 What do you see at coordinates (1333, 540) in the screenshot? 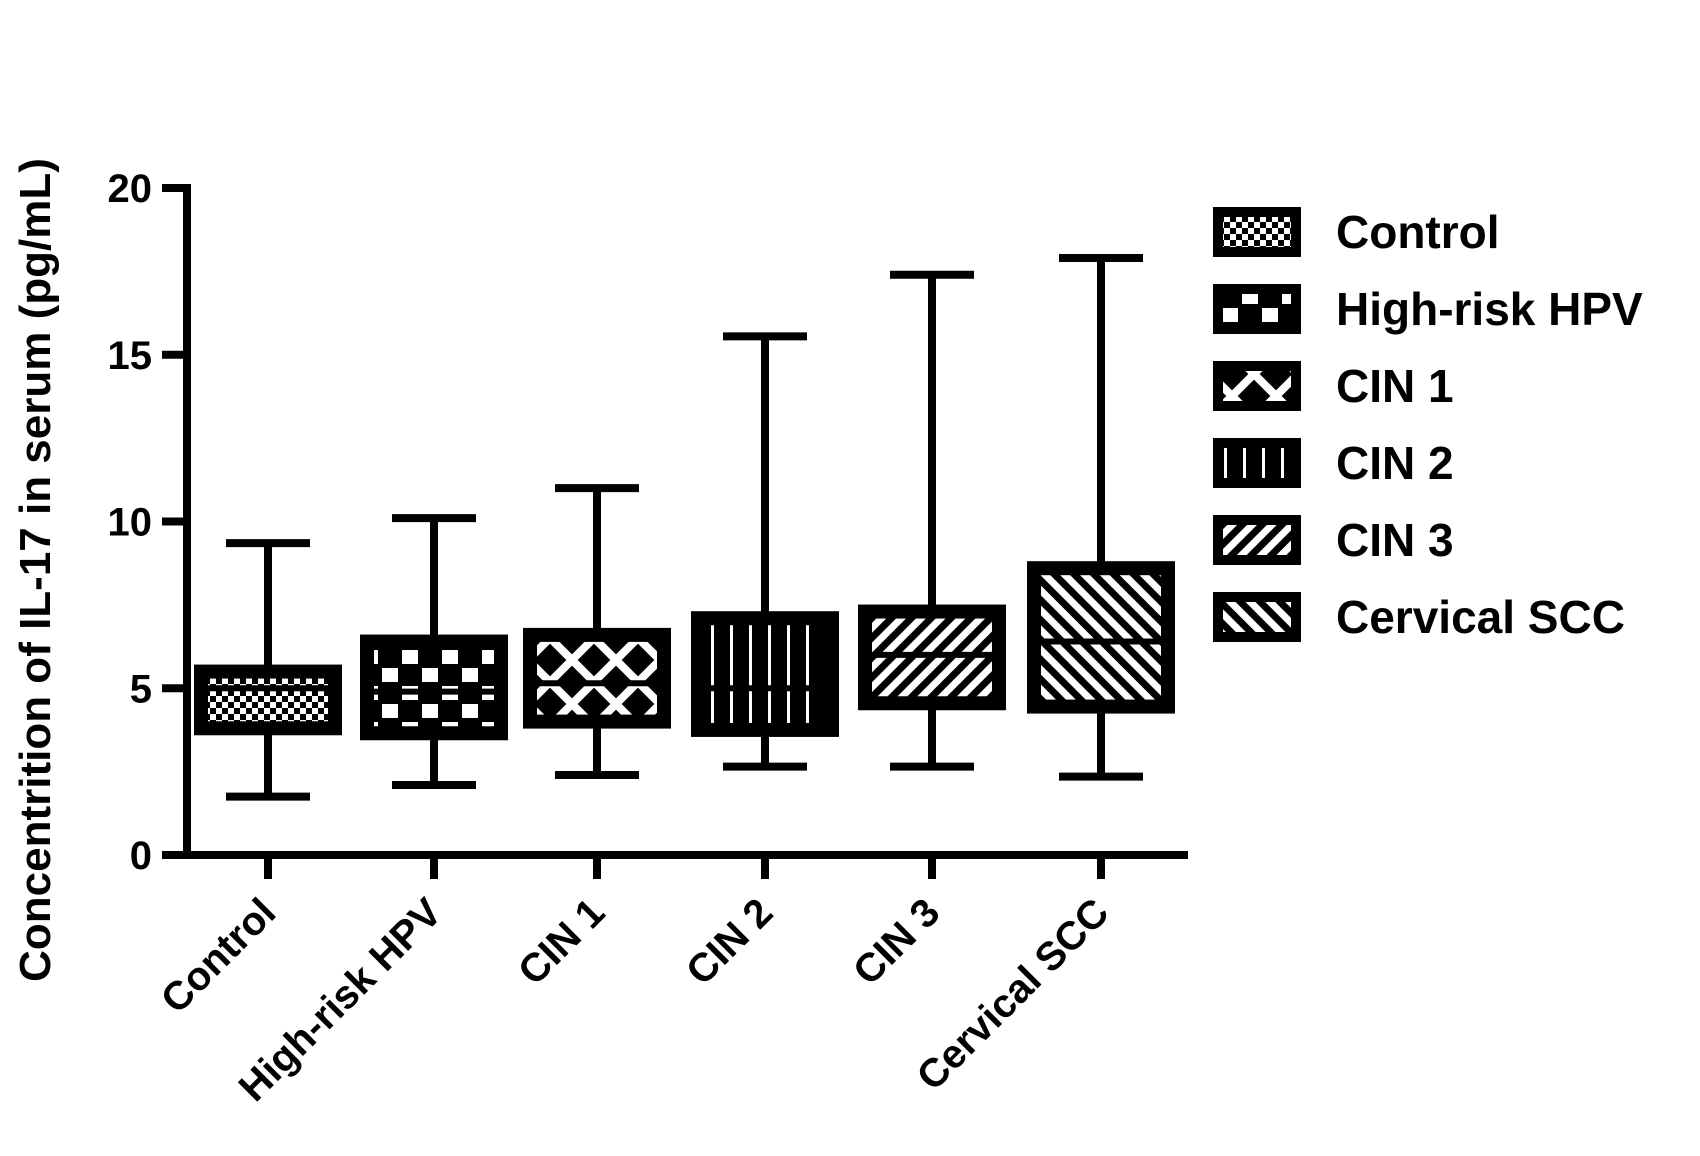
I see `legend-item: CIN 3` at bounding box center [1333, 540].